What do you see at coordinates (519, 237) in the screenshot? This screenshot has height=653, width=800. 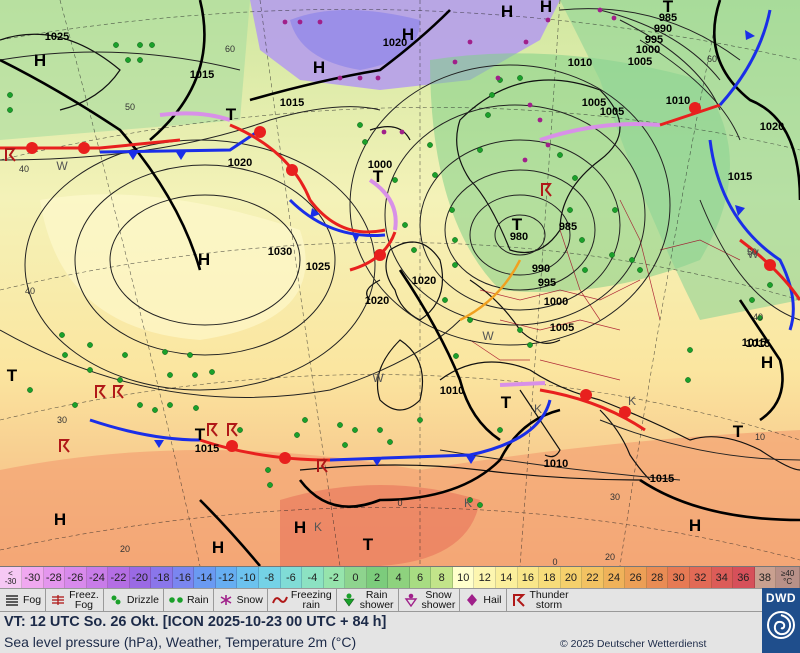 I see `isobar-label: 980` at bounding box center [519, 237].